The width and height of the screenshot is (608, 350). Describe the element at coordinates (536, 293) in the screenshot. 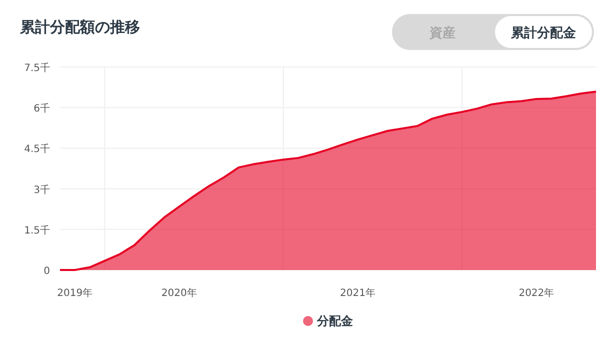

I see `x-tick-label: 2022年` at that location.